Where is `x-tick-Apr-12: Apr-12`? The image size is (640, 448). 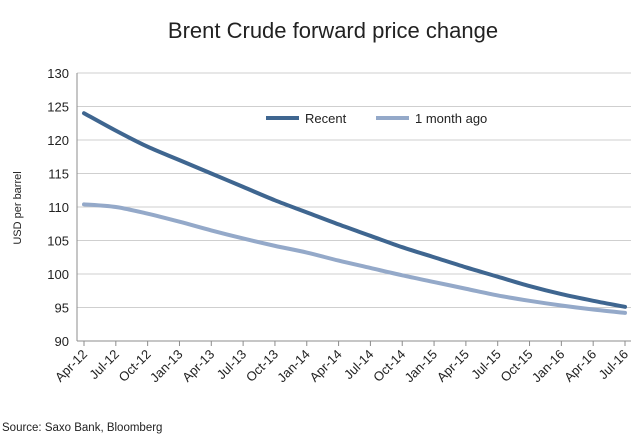 x-tick-Apr-12: Apr-12 is located at coordinates (71, 366).